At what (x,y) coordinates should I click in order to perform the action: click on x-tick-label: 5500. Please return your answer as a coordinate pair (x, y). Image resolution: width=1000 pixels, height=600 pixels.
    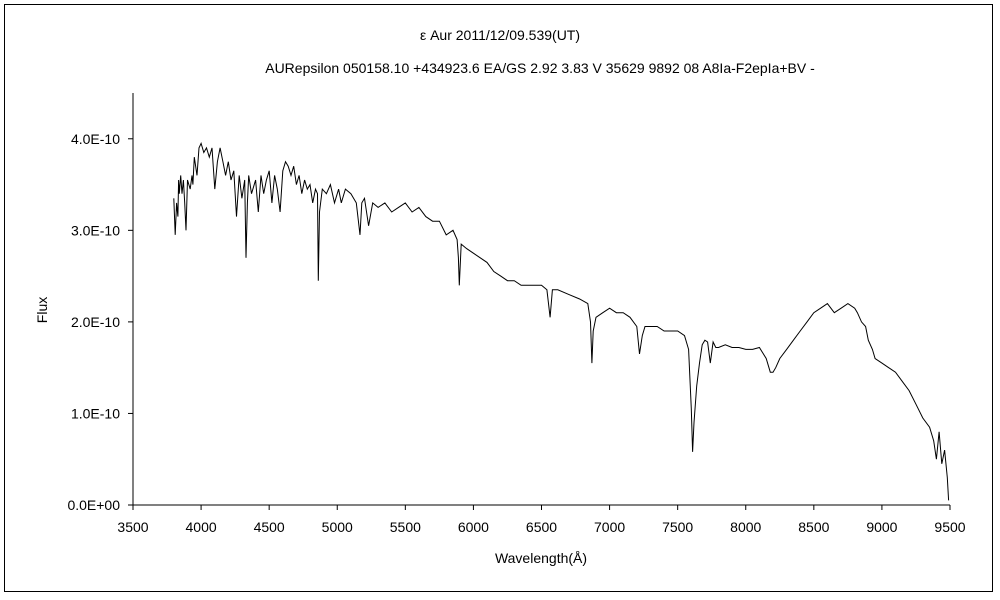
    Looking at the image, I should click on (405, 527).